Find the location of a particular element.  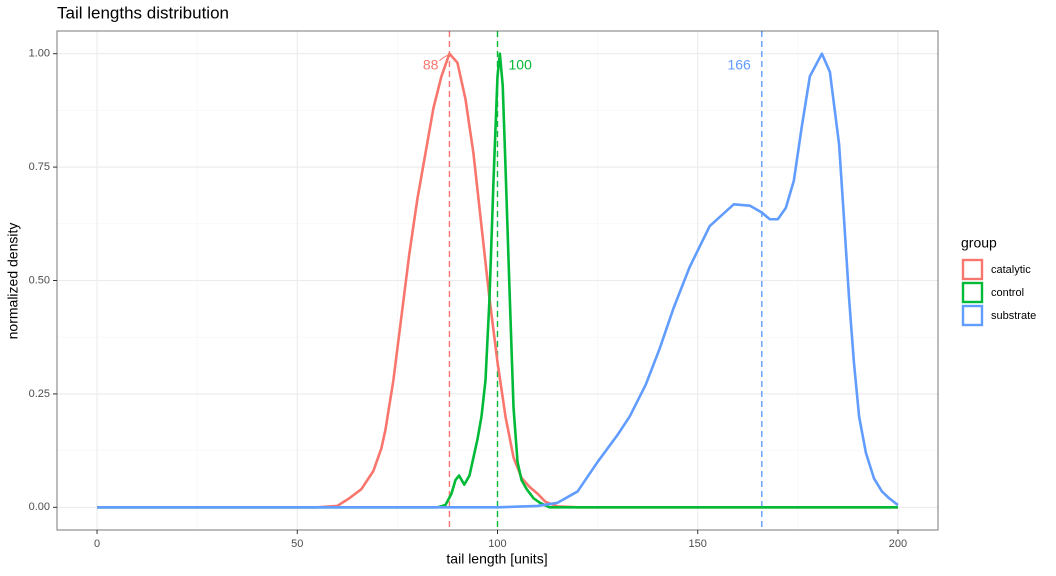

legend-label: substrate is located at coordinates (1013, 316).